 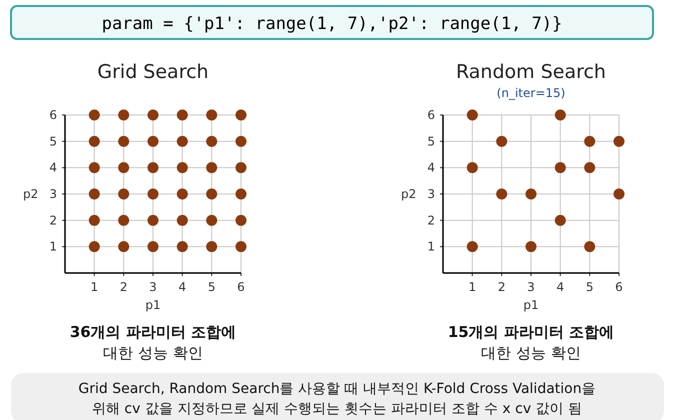 What do you see at coordinates (332, 24) in the screenshot?
I see `text: param = {'p1': range(1, 7),'p2': range(1, 7)}` at bounding box center [332, 24].